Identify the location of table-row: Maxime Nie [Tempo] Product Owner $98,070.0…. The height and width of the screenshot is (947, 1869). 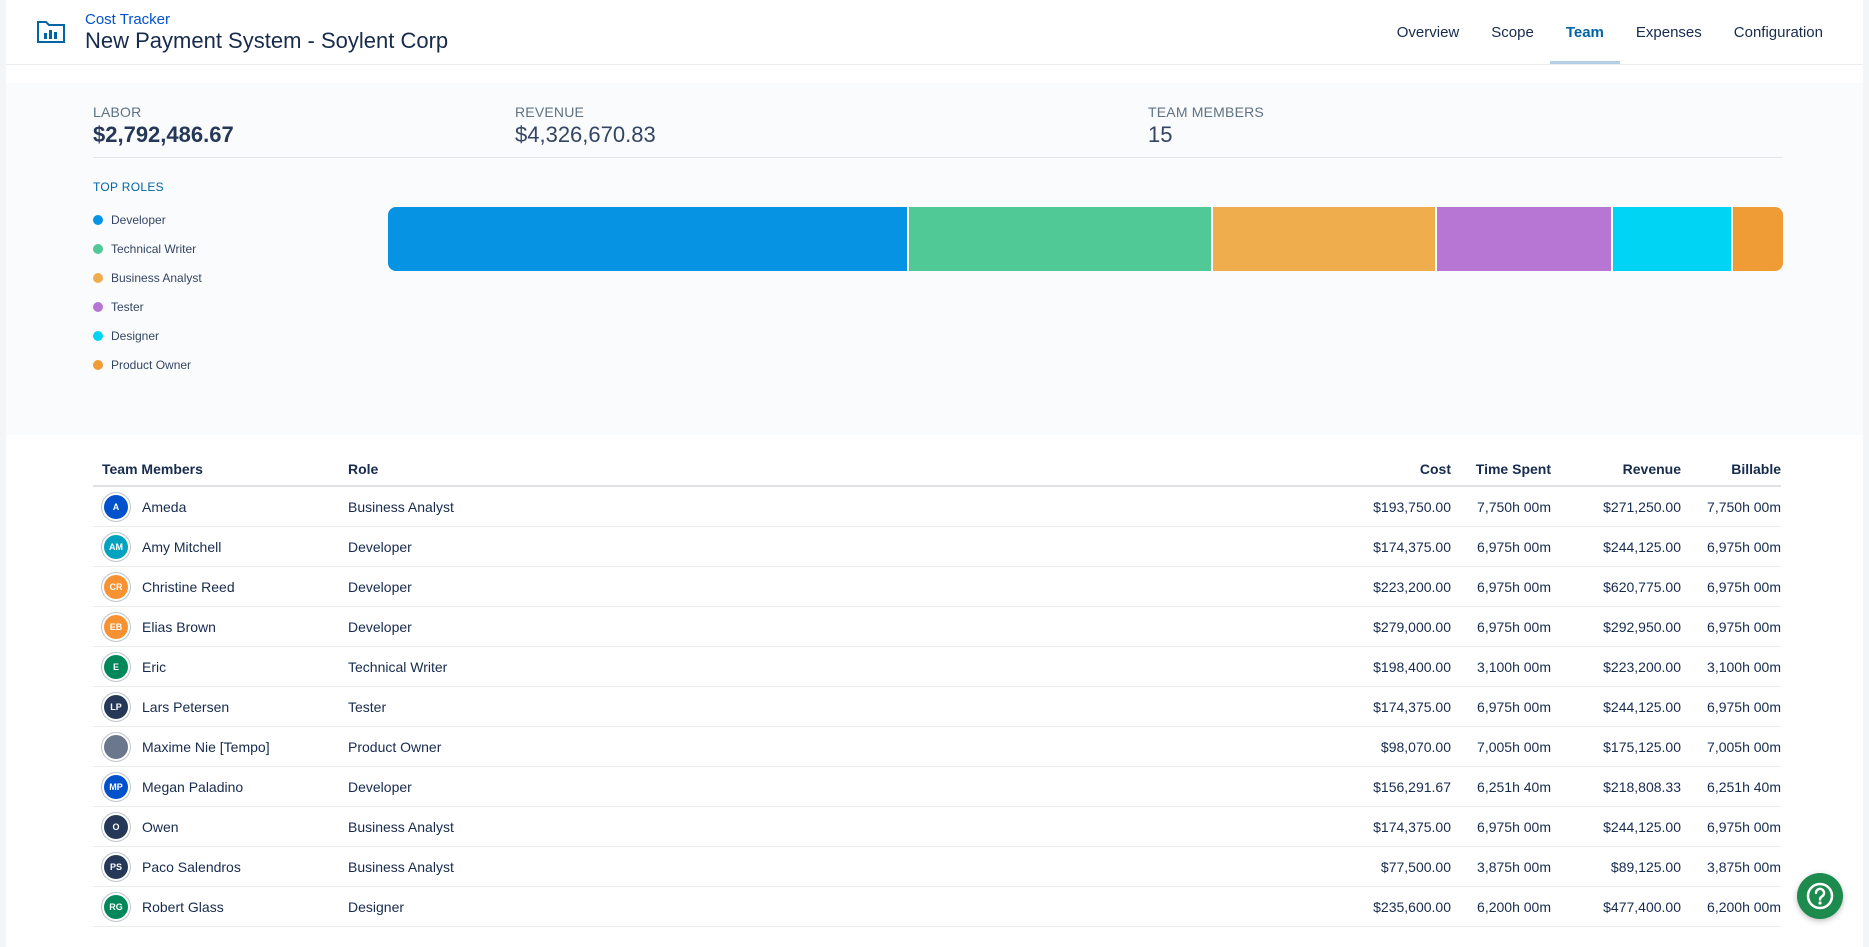
(937, 746).